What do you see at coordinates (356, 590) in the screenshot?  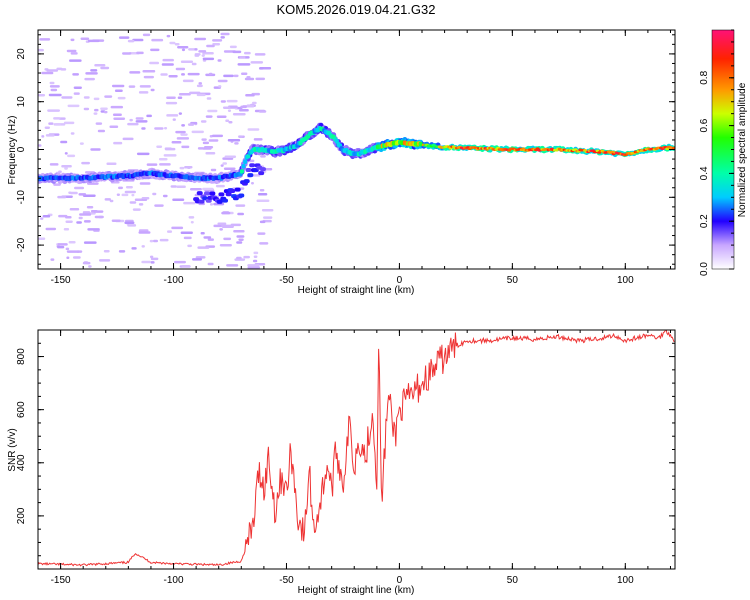 I see `snr-xlabel: Height of straight line (km)` at bounding box center [356, 590].